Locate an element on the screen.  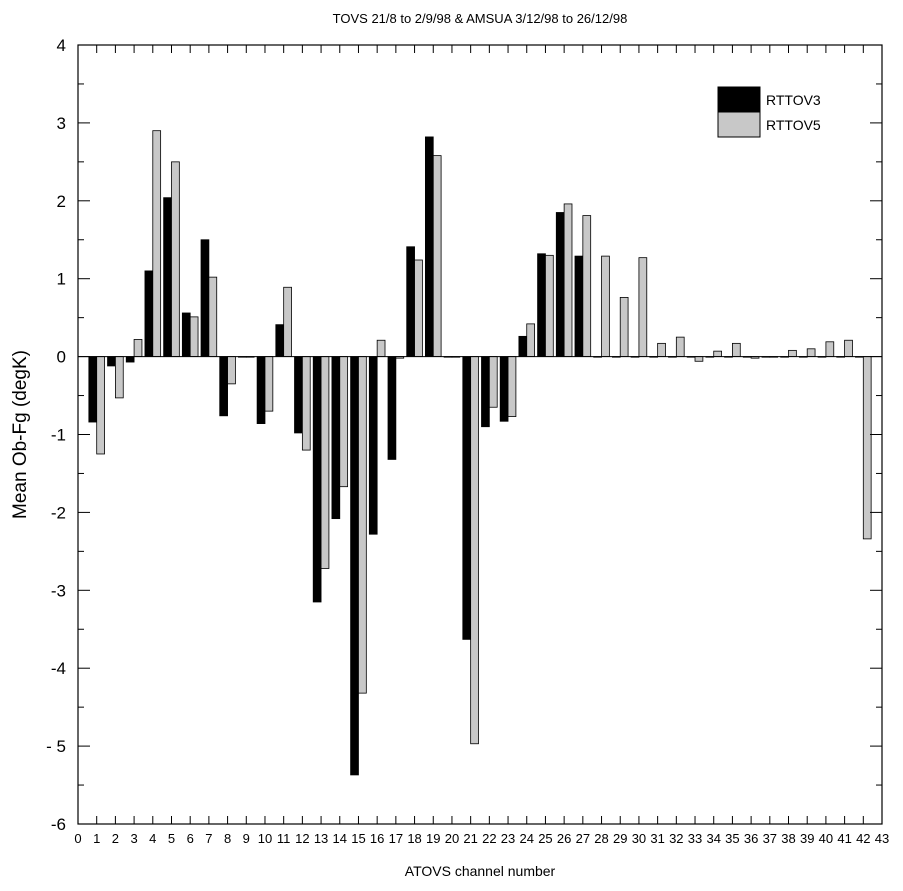
bar-rttov5-ch15 is located at coordinates (362, 525).